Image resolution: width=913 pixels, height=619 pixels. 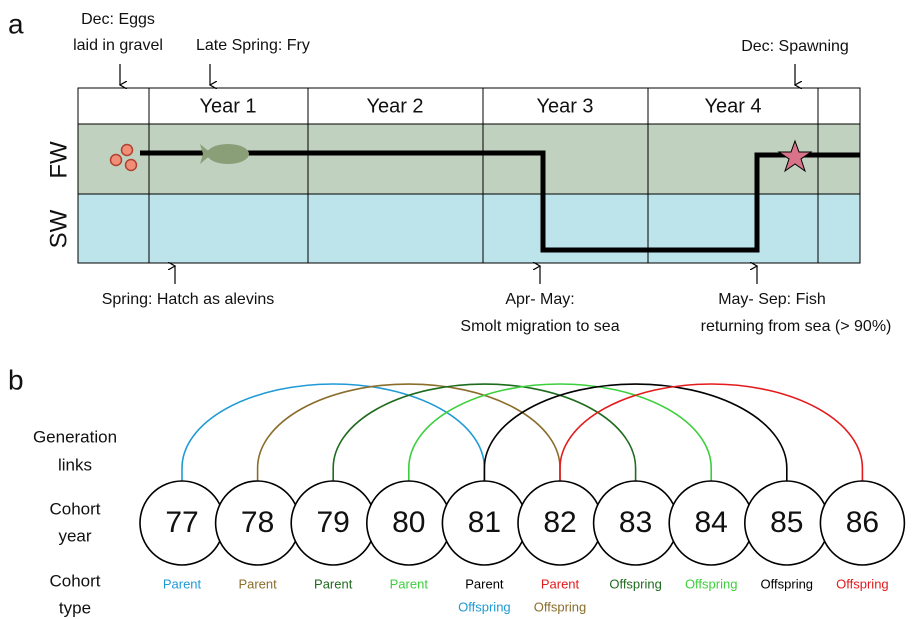 What do you see at coordinates (539, 326) in the screenshot?
I see `annotation: Smolt migration to sea` at bounding box center [539, 326].